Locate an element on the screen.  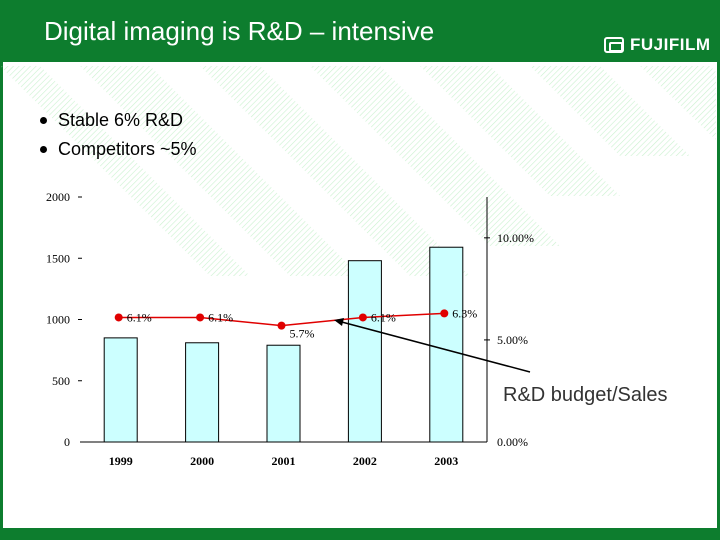
x-tick-label: 2002 is located at coordinates (365, 461).